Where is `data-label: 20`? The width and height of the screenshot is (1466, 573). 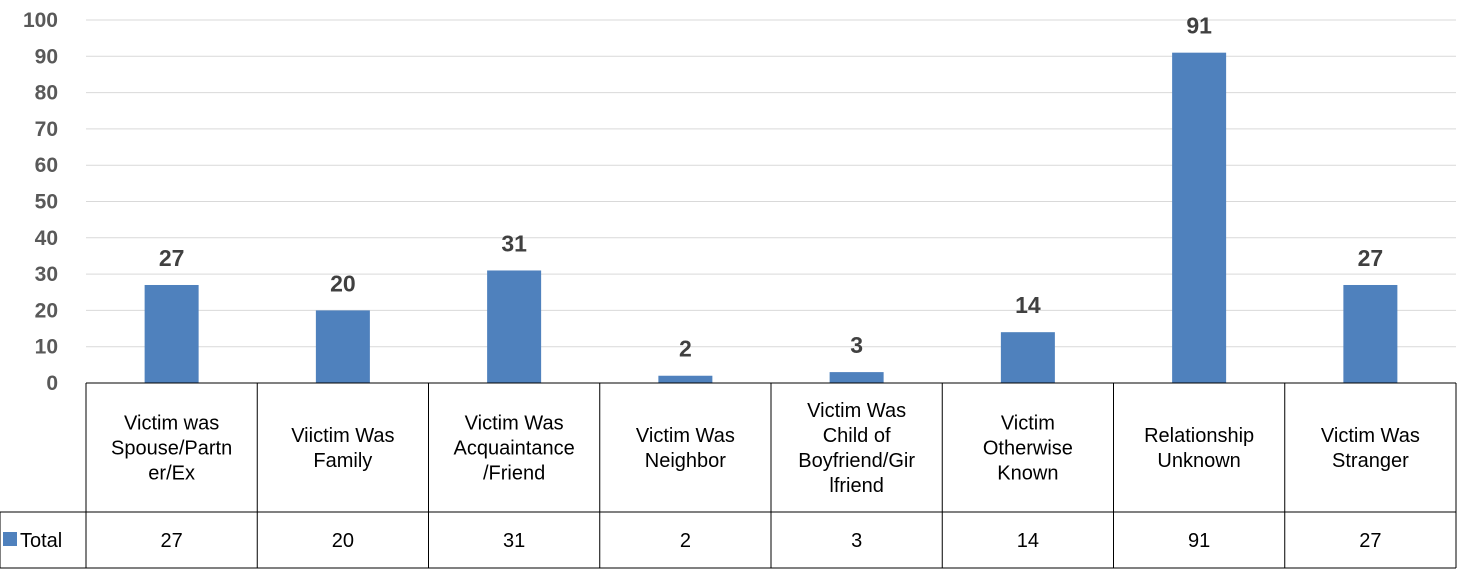 data-label: 20 is located at coordinates (343, 283).